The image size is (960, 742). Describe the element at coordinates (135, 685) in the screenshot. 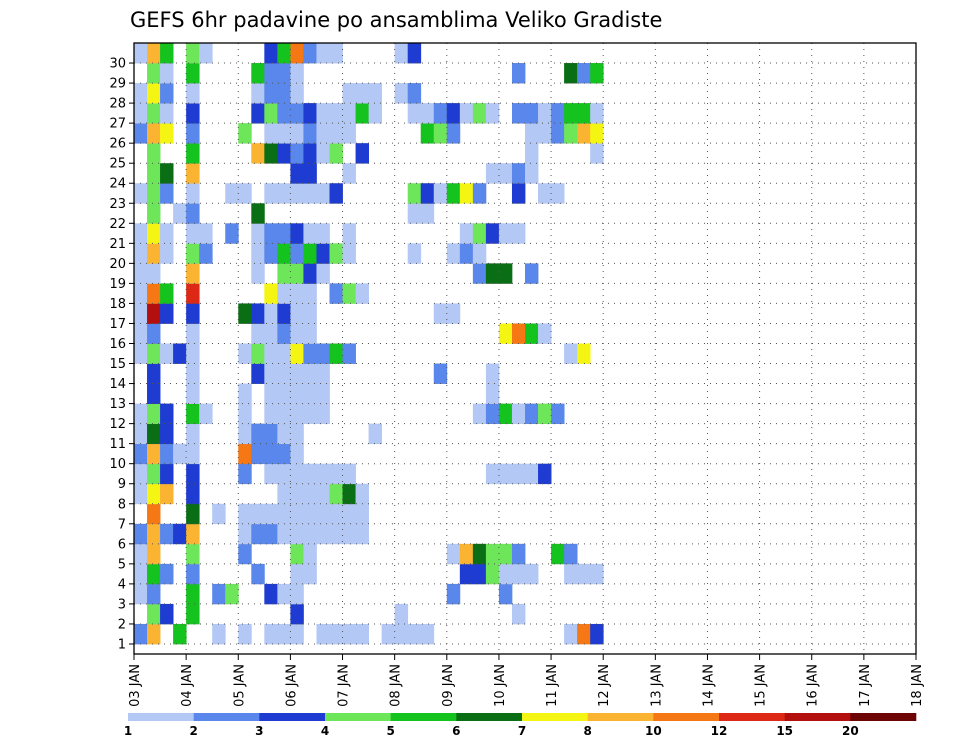

I see `x-tick-label: 03 JAN` at that location.